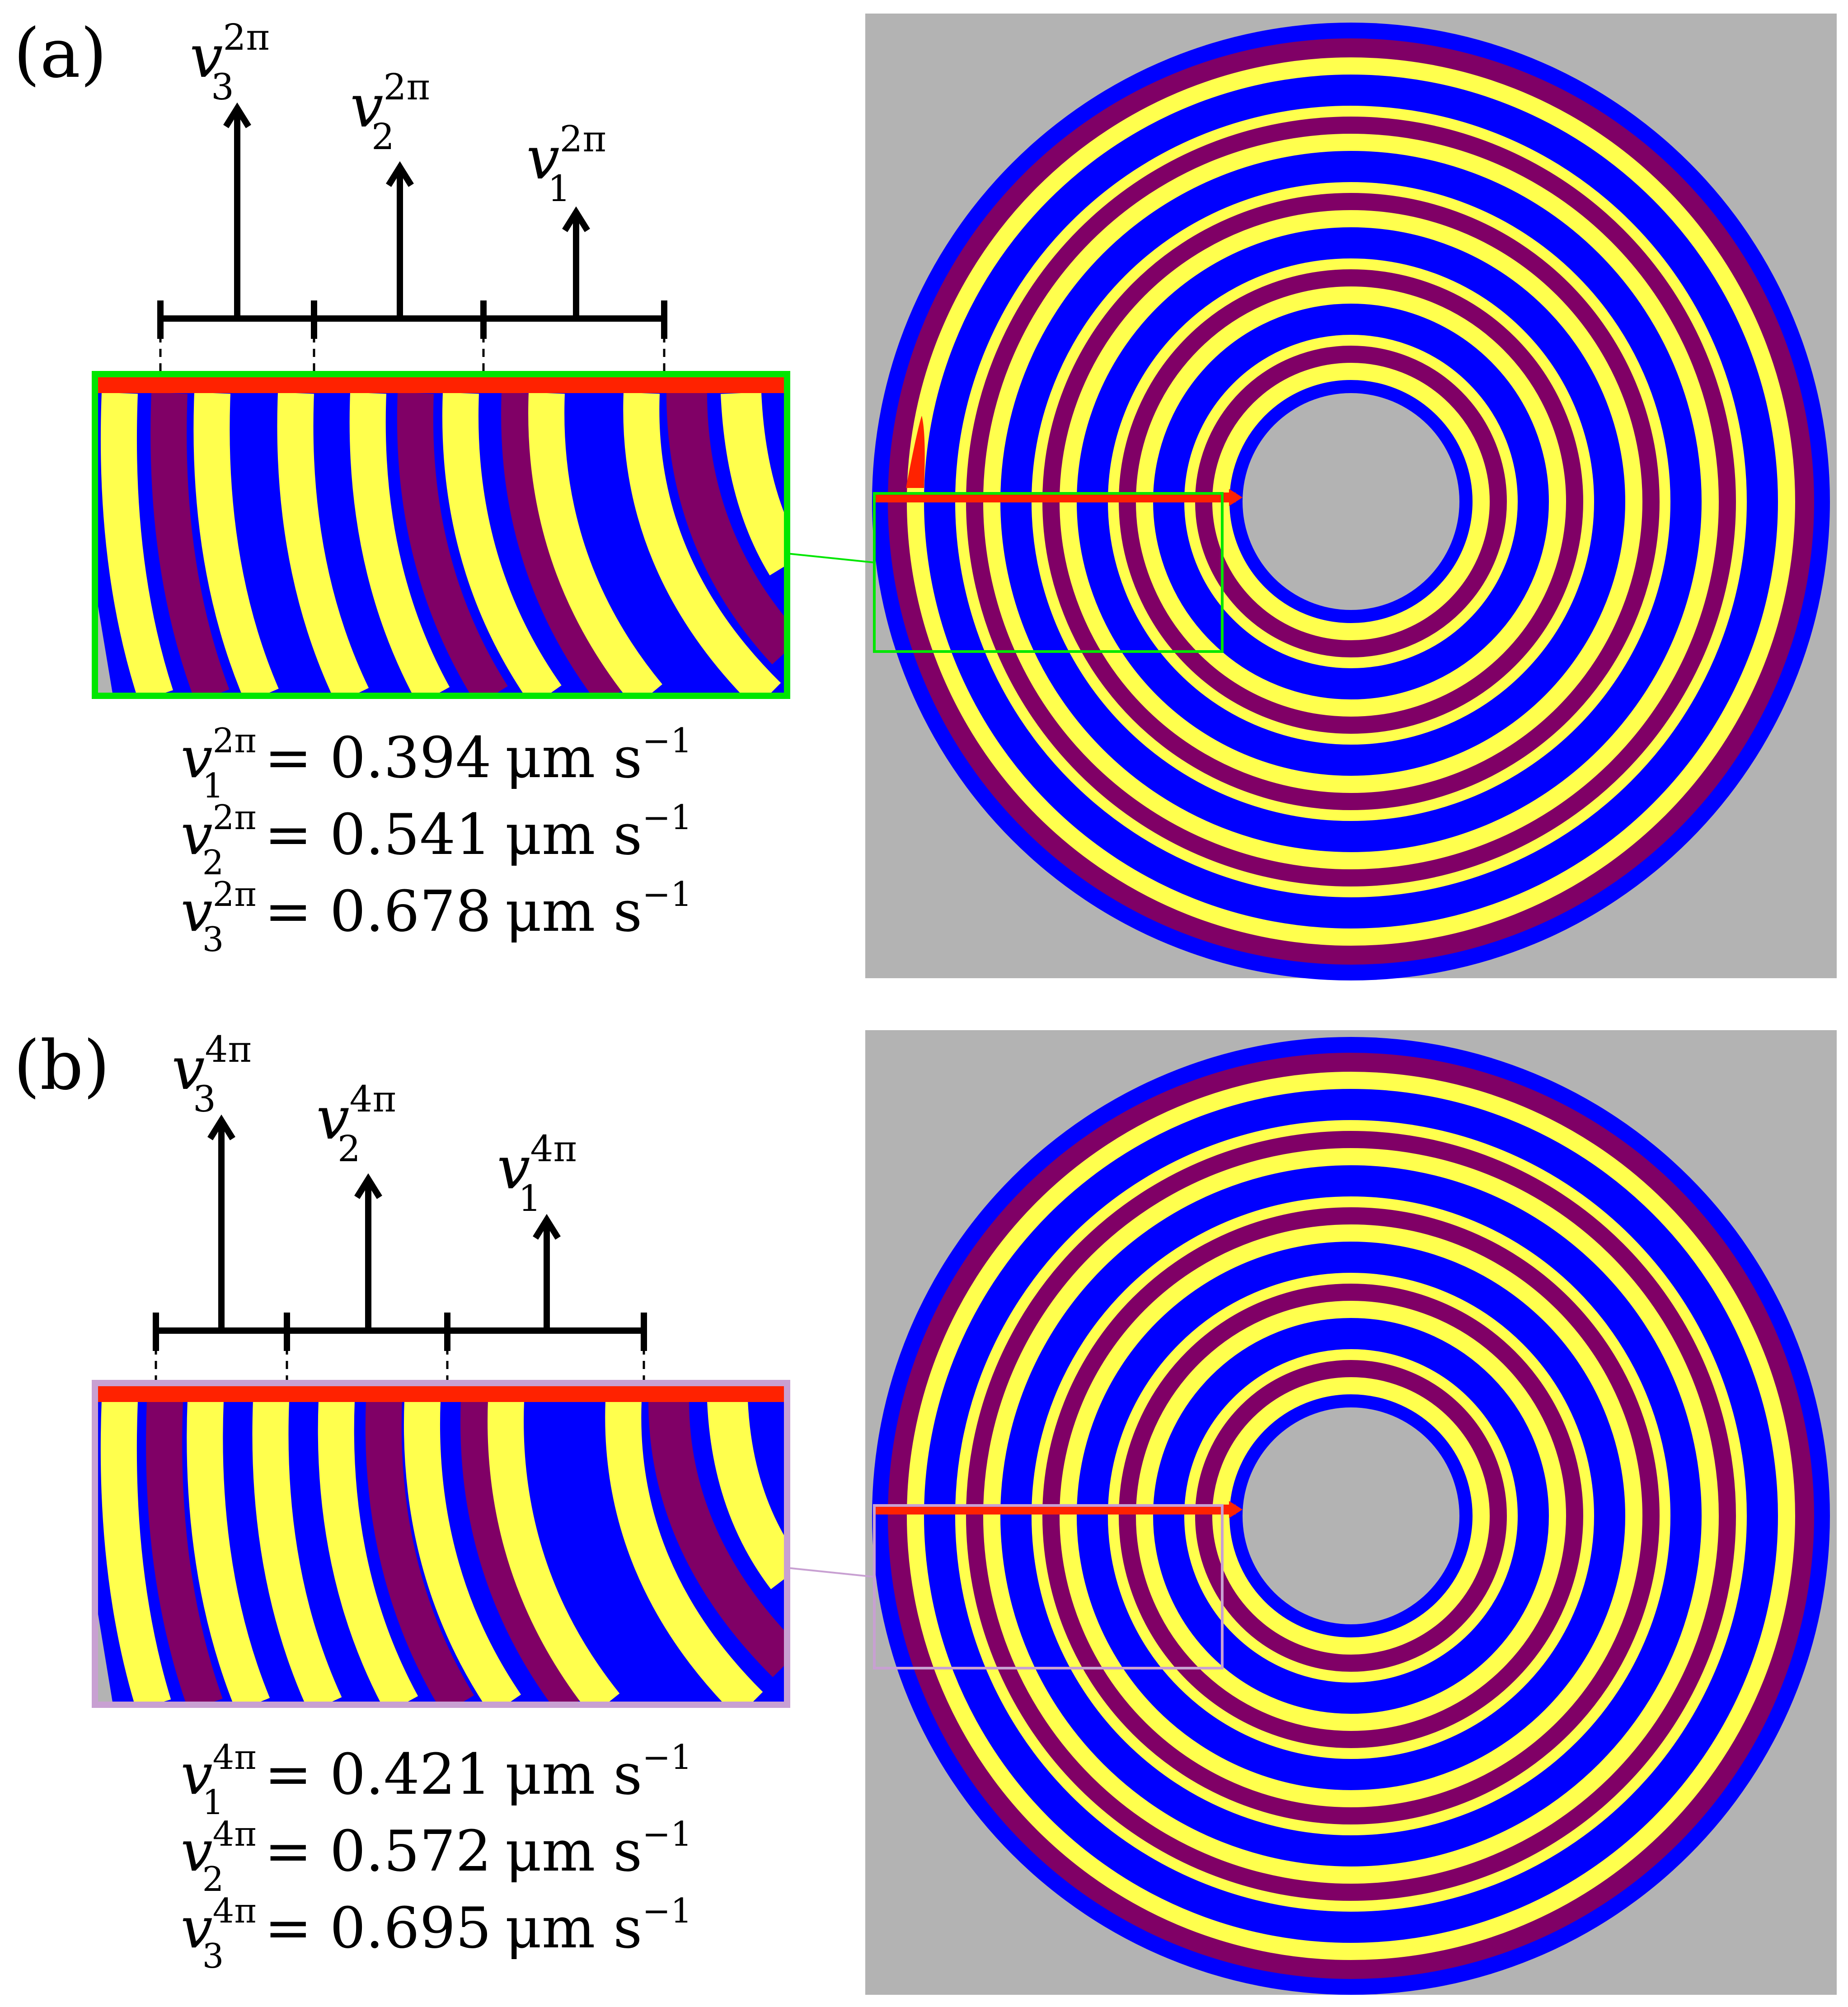 This screenshot has height=2007, width=1848. What do you see at coordinates (441, 535) in the screenshot?
I see `inset-zoom-a` at bounding box center [441, 535].